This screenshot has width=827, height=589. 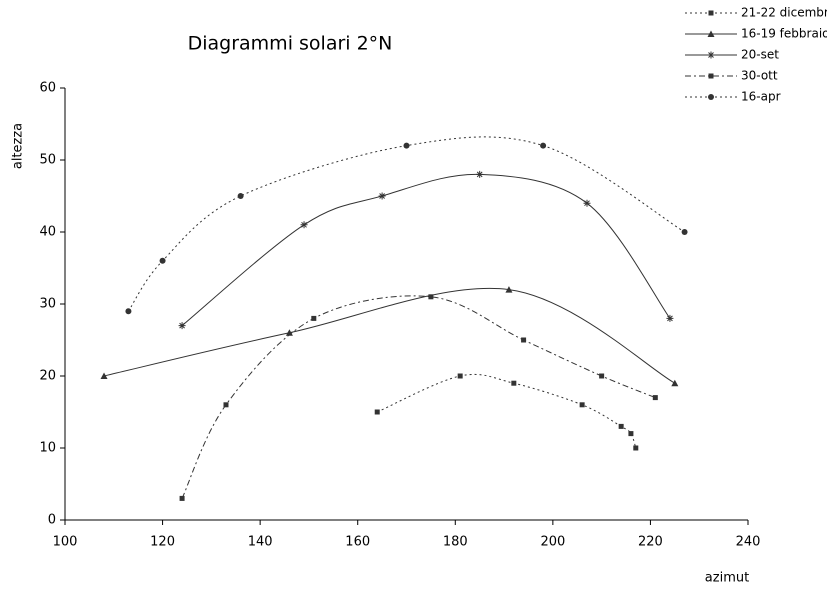 I want to click on x-tick-label: 240, so click(x=748, y=542).